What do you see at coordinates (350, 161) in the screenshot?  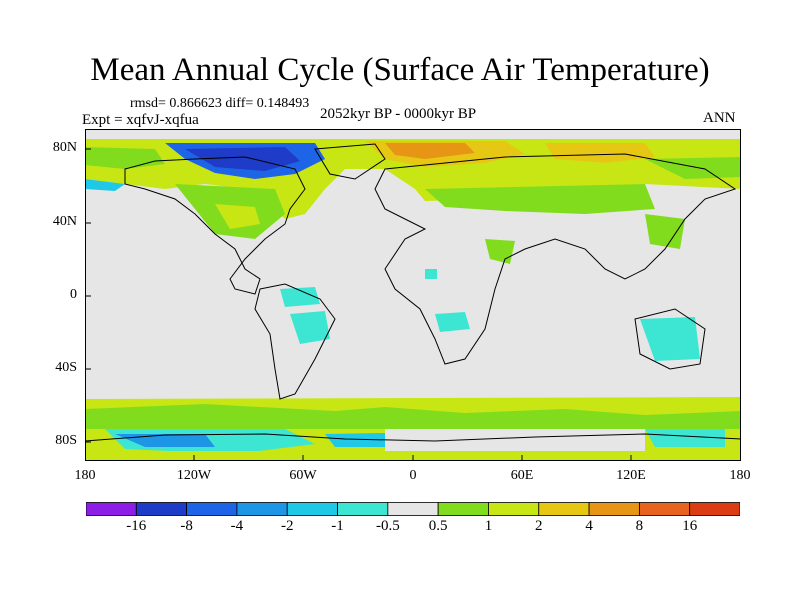 I see `greenland-coast` at bounding box center [350, 161].